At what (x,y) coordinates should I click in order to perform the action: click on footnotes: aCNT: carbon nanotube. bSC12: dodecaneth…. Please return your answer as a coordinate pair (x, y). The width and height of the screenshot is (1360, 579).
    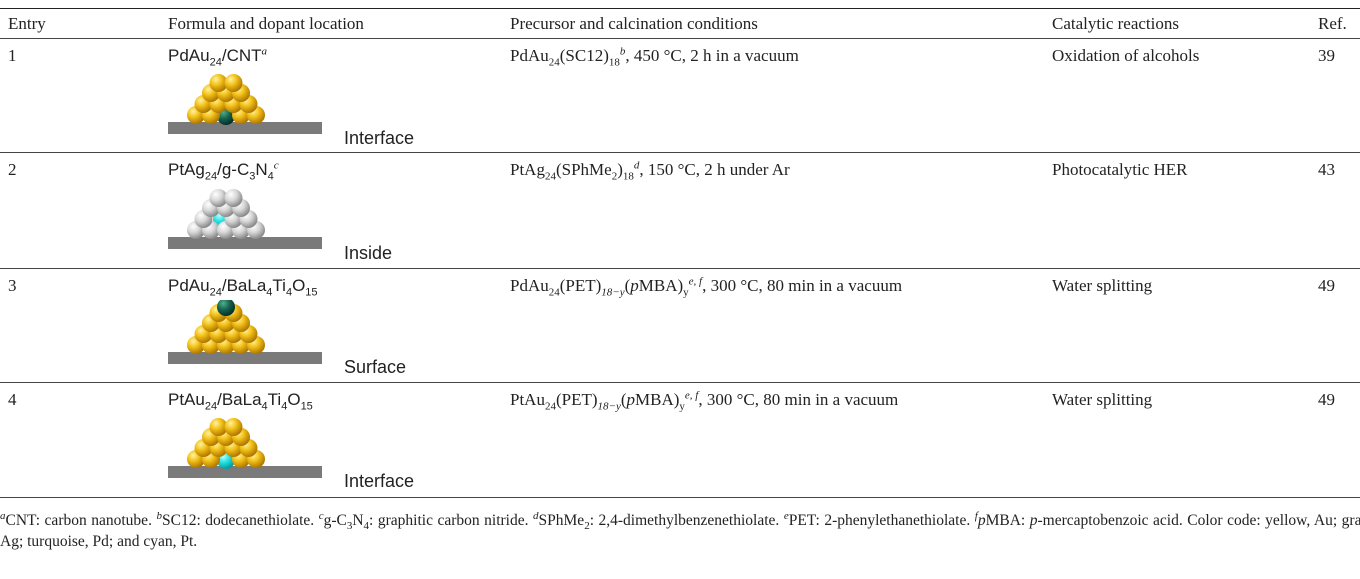
    Looking at the image, I should click on (680, 531).